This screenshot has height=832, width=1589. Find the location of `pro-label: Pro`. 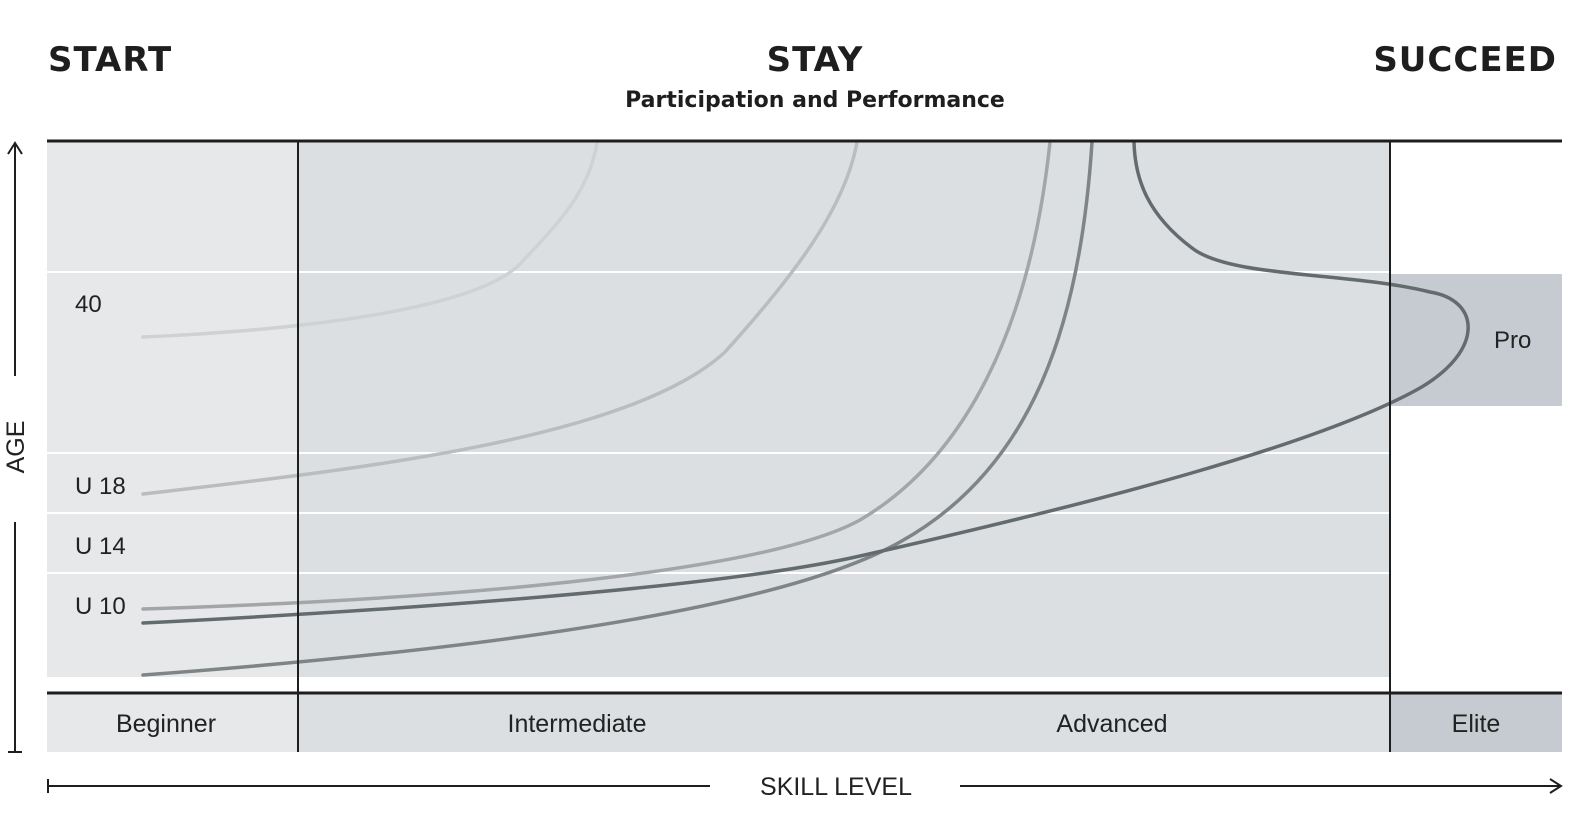

pro-label: Pro is located at coordinates (1512, 340).